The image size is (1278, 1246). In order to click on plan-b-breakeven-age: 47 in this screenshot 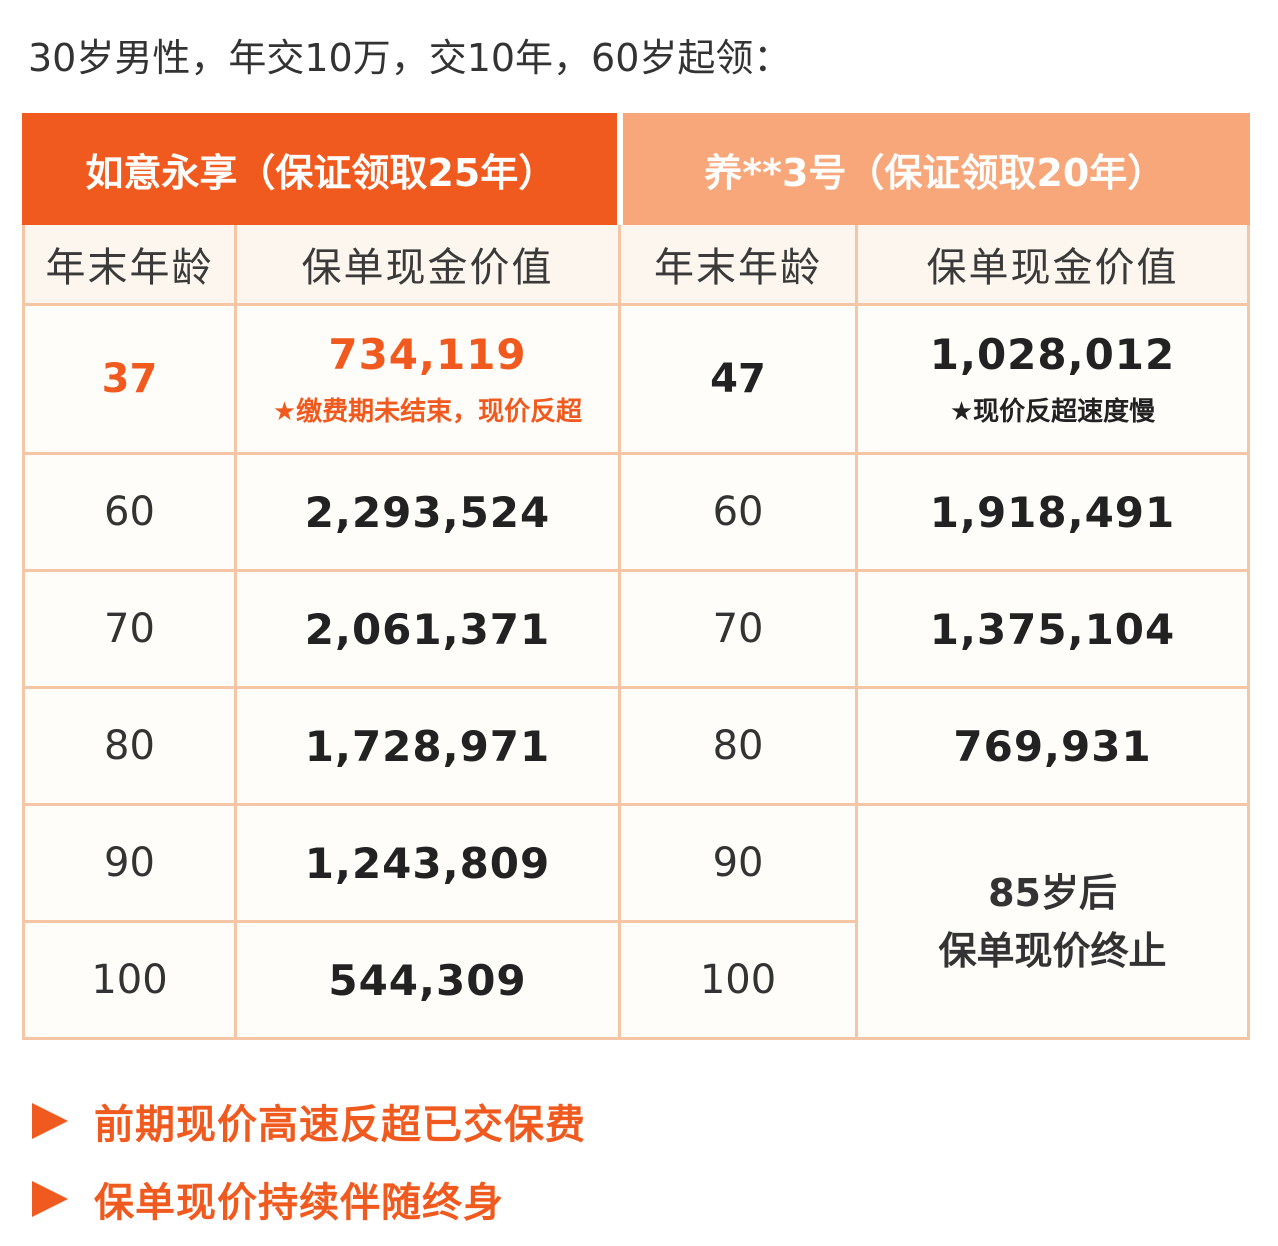, I will do `click(738, 379)`.